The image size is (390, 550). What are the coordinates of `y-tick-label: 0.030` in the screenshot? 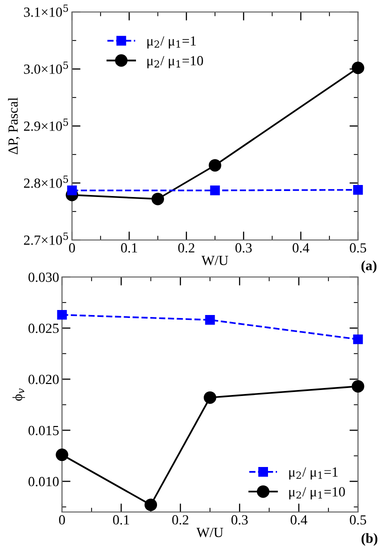 It's located at (43, 277).